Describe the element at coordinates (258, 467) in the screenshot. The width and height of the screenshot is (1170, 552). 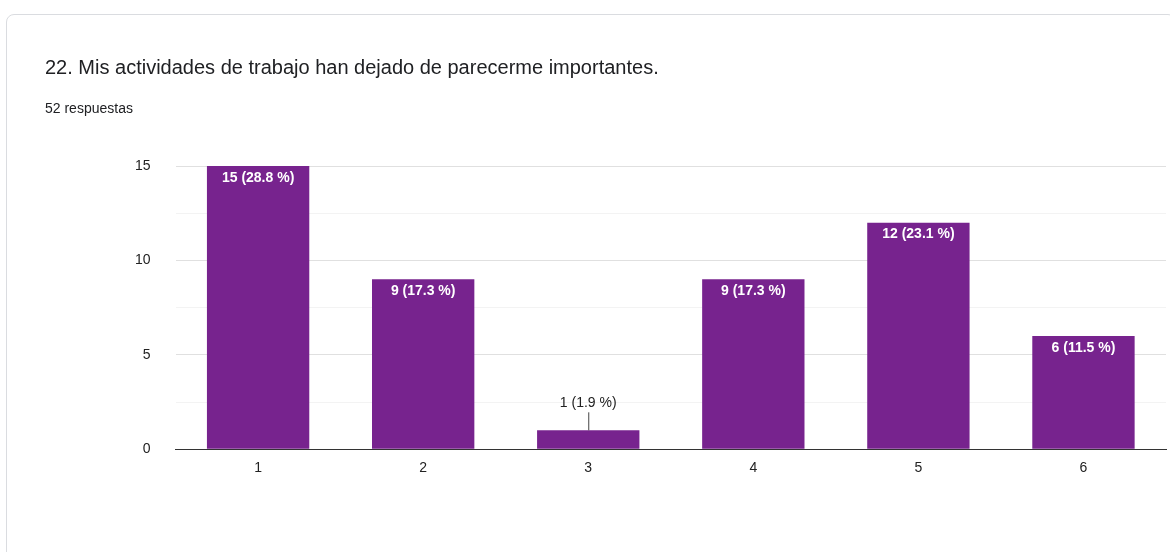
I see `x-tick-label: 1` at that location.